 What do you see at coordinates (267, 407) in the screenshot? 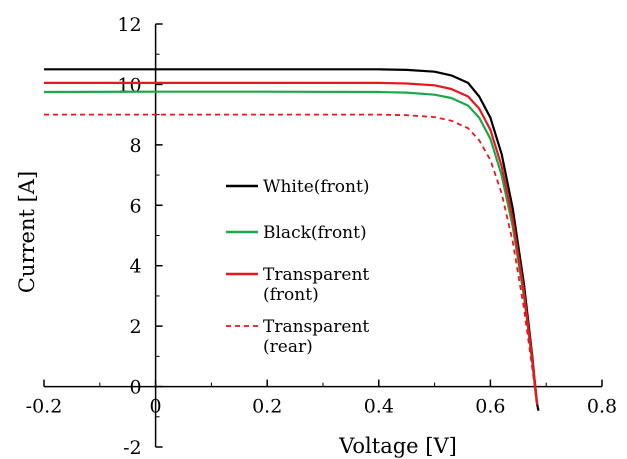
I see `x-tick-label: 0.2` at bounding box center [267, 407].